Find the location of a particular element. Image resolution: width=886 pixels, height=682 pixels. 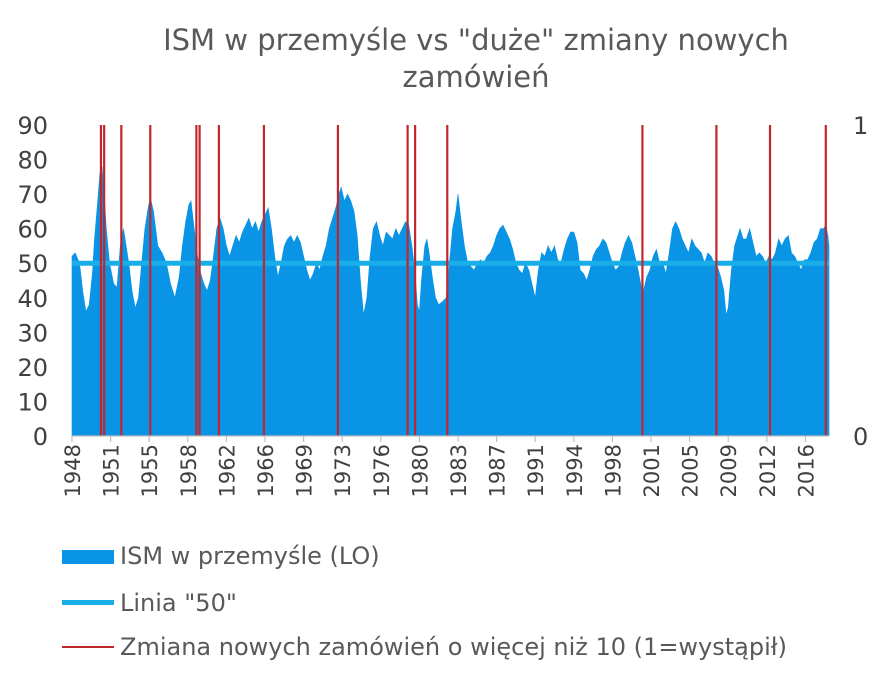

x-tick-1955: 1955 is located at coordinates (150, 470).